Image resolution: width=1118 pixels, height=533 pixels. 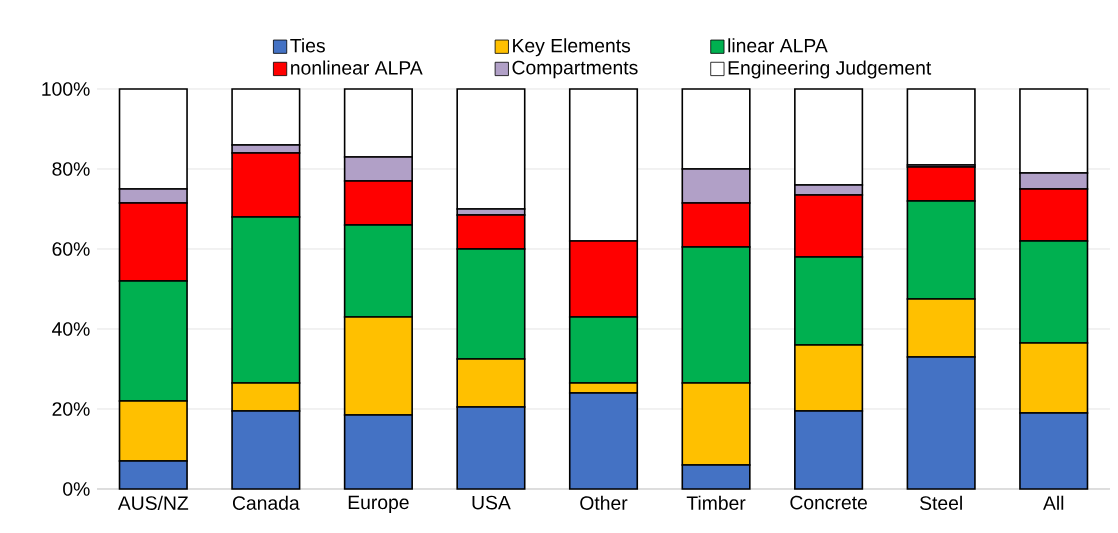 I want to click on legend-label: linear ALPA, so click(x=778, y=45).